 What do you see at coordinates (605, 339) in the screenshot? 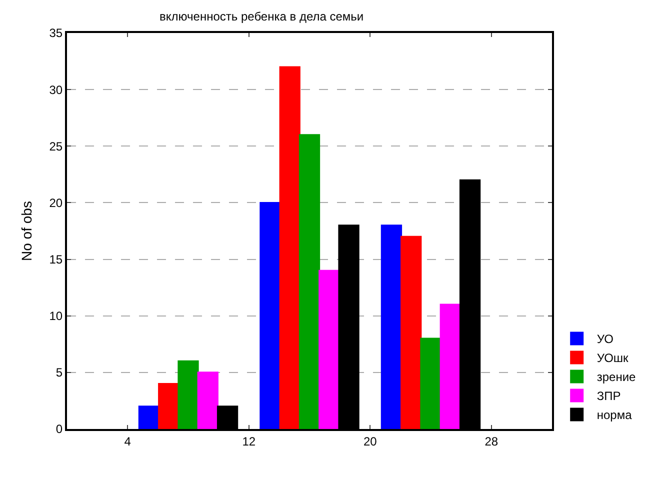
I see `legend-label: УО` at bounding box center [605, 339].